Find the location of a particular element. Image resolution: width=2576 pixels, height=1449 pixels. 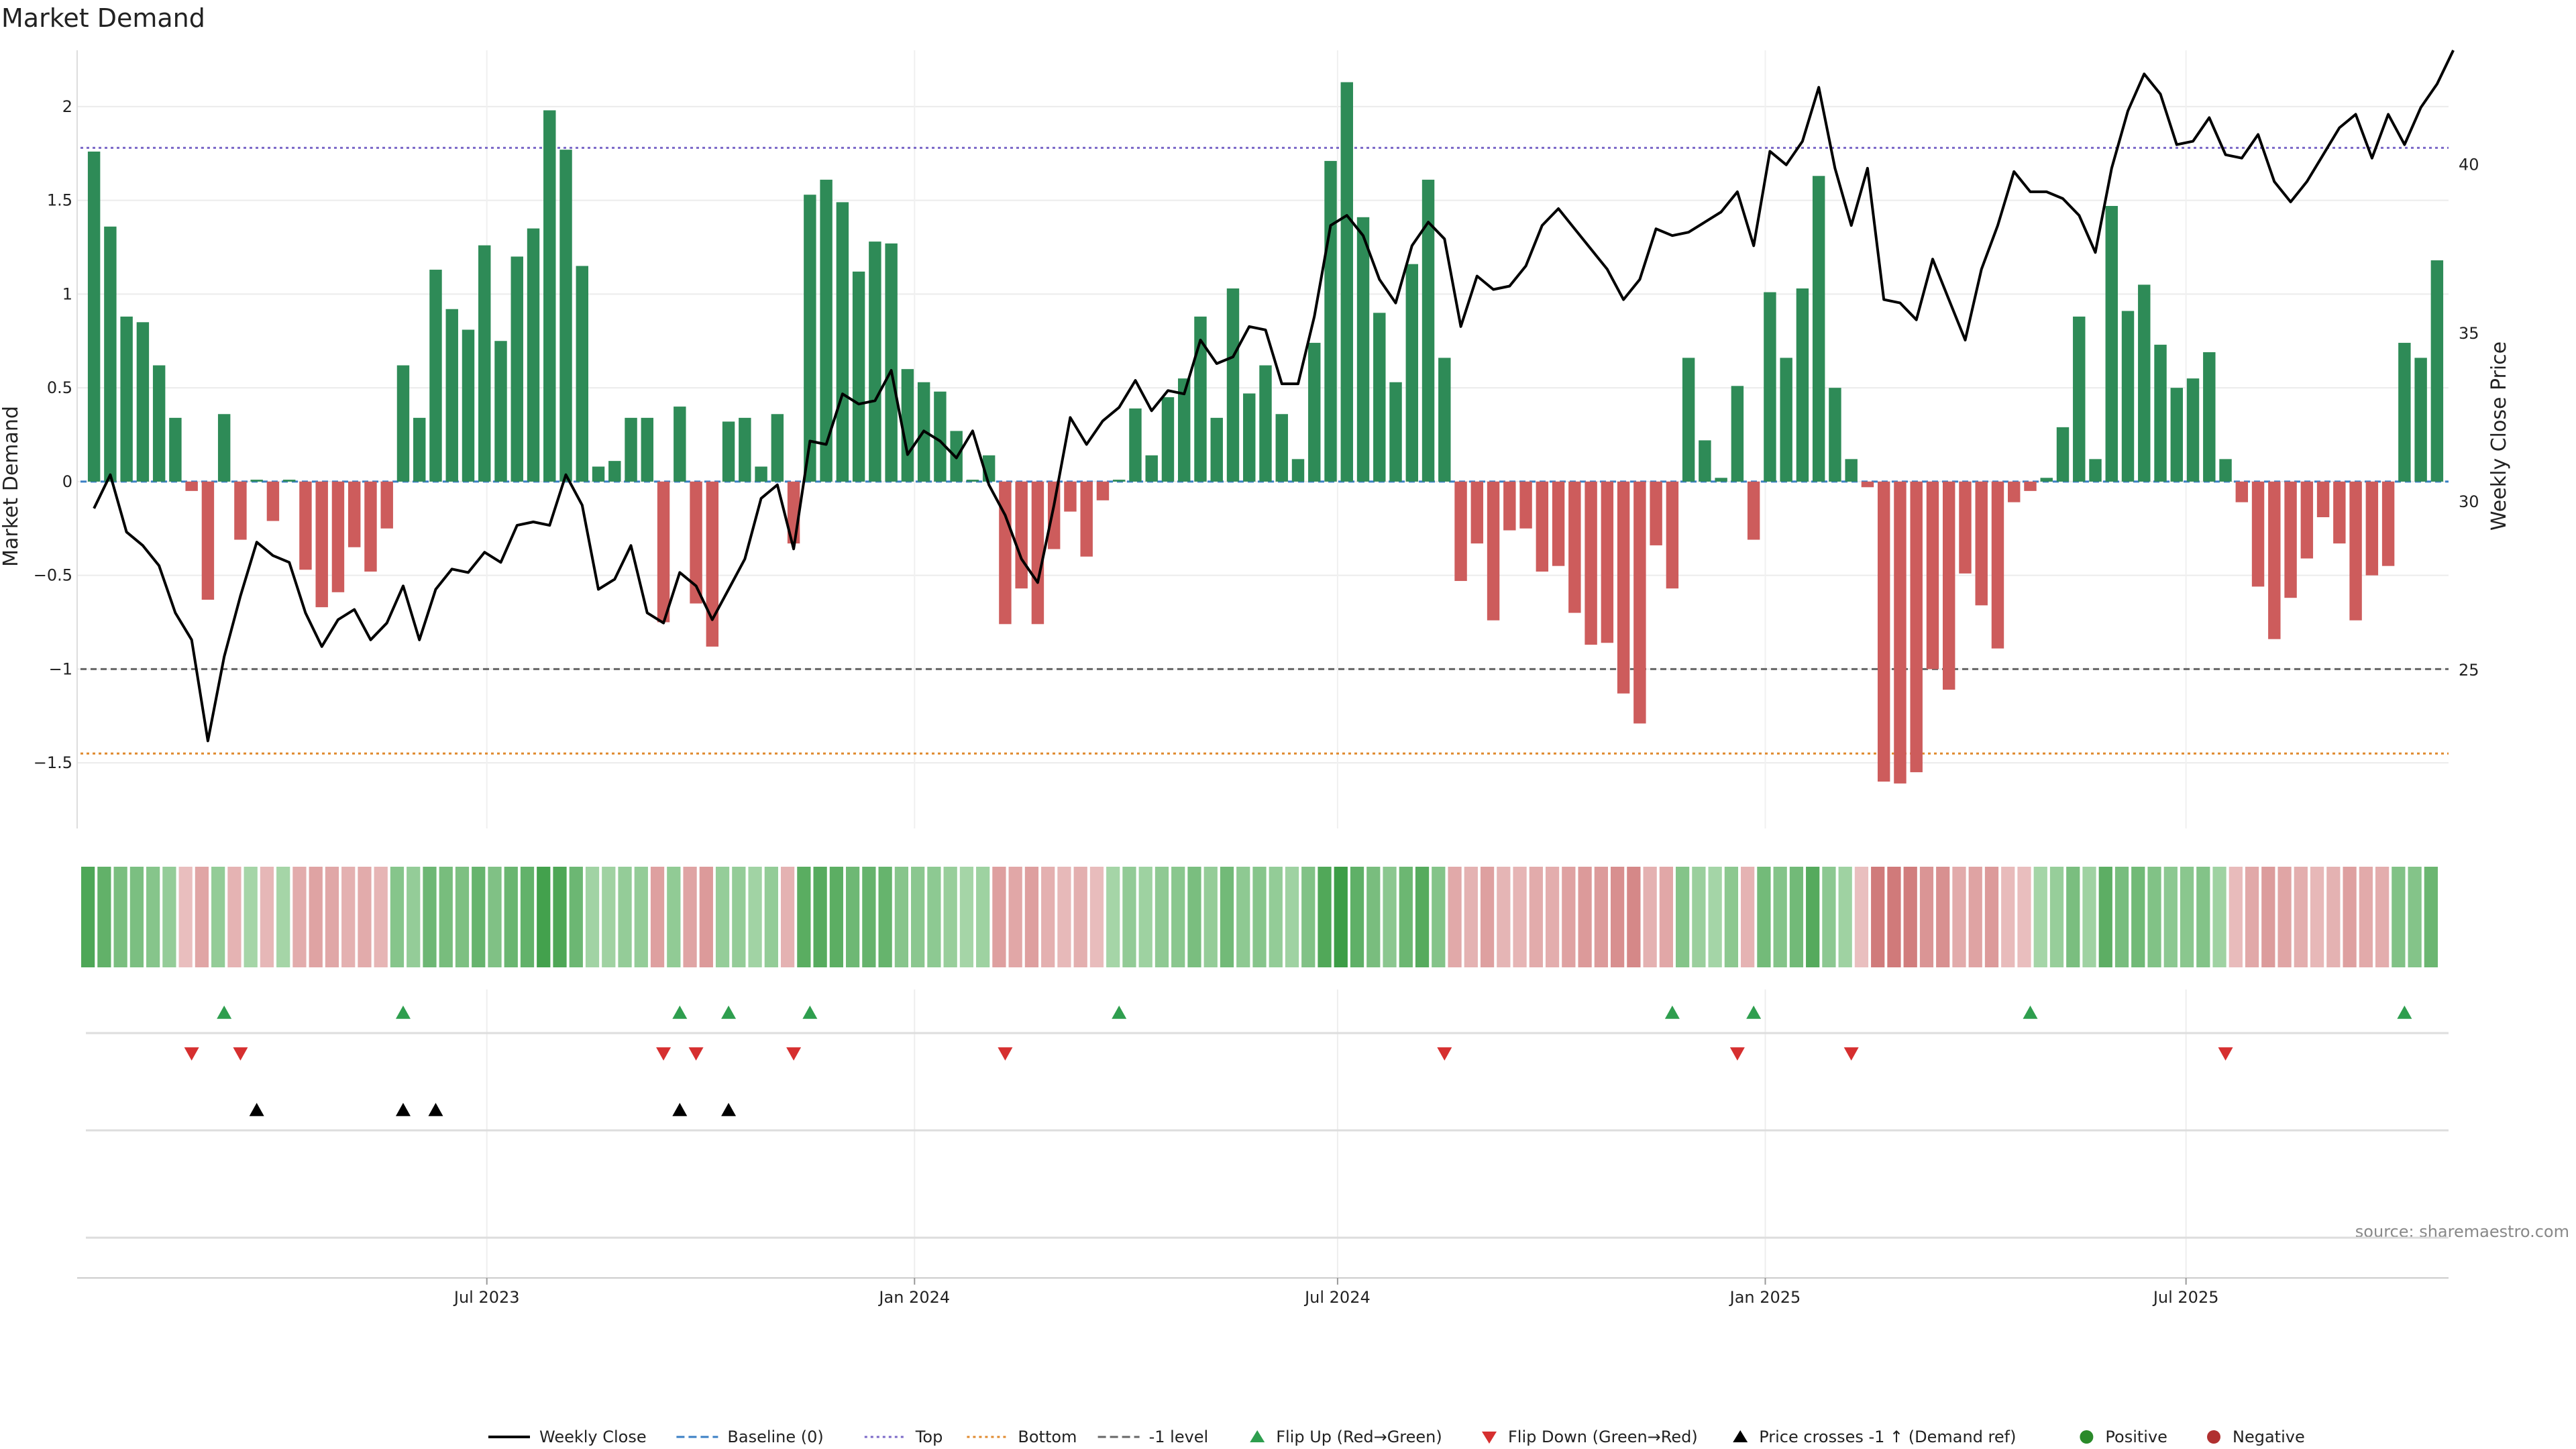

legend-swatch is located at coordinates (2087, 1437).